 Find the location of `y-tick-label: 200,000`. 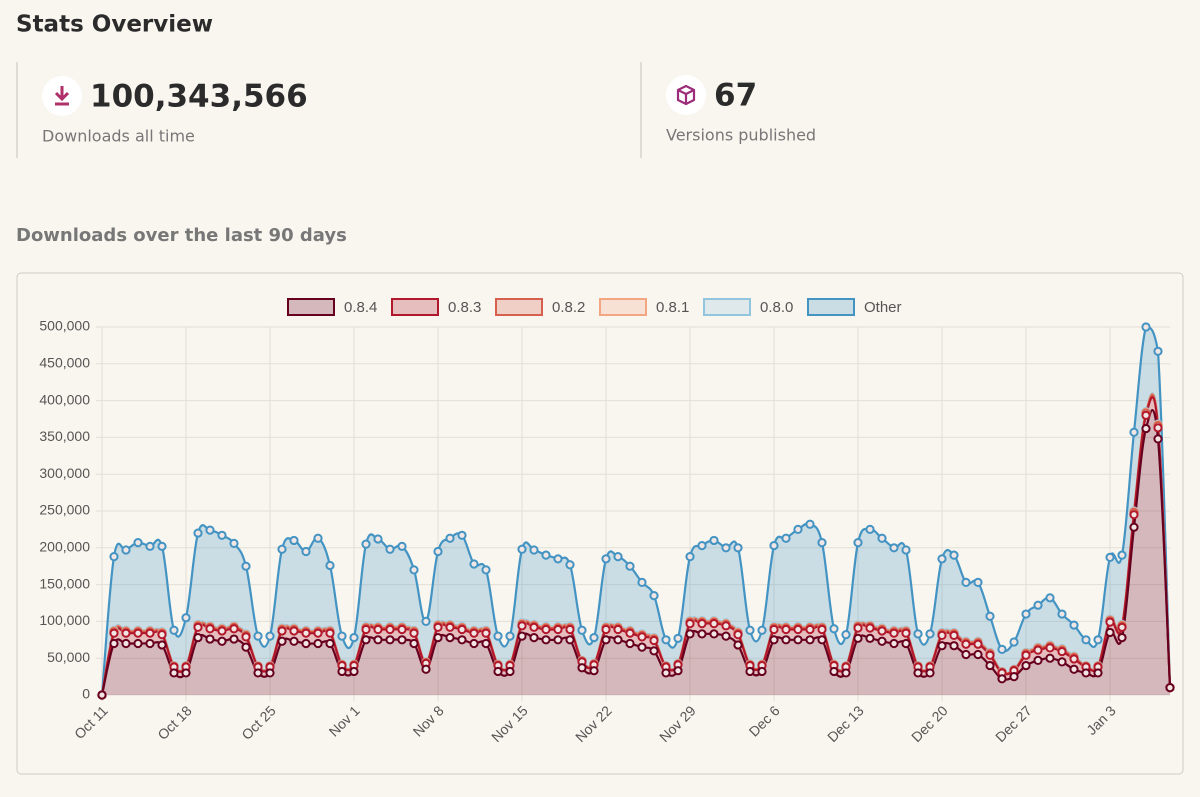

y-tick-label: 200,000 is located at coordinates (64, 547).